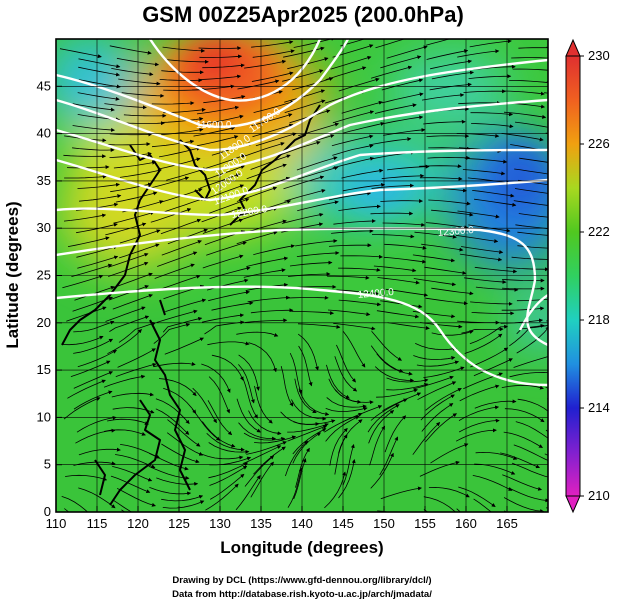 The image size is (619, 605). Describe the element at coordinates (303, 14) in the screenshot. I see `figure-title: GSM 00Z25Apr2025 (200.0hPa)` at that location.